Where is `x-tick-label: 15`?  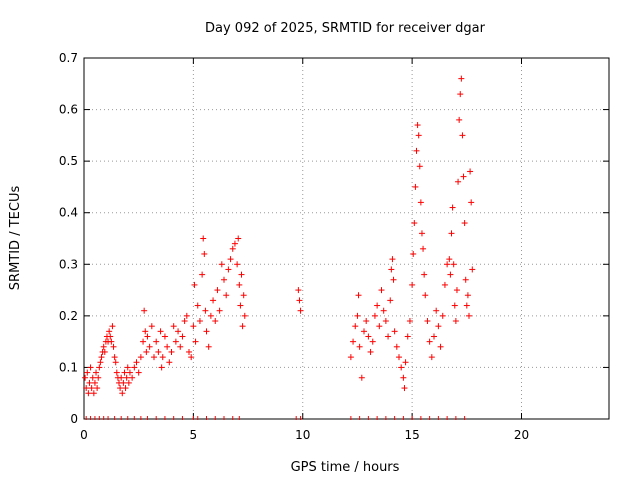 x-tick-label: 15 is located at coordinates (411, 435).